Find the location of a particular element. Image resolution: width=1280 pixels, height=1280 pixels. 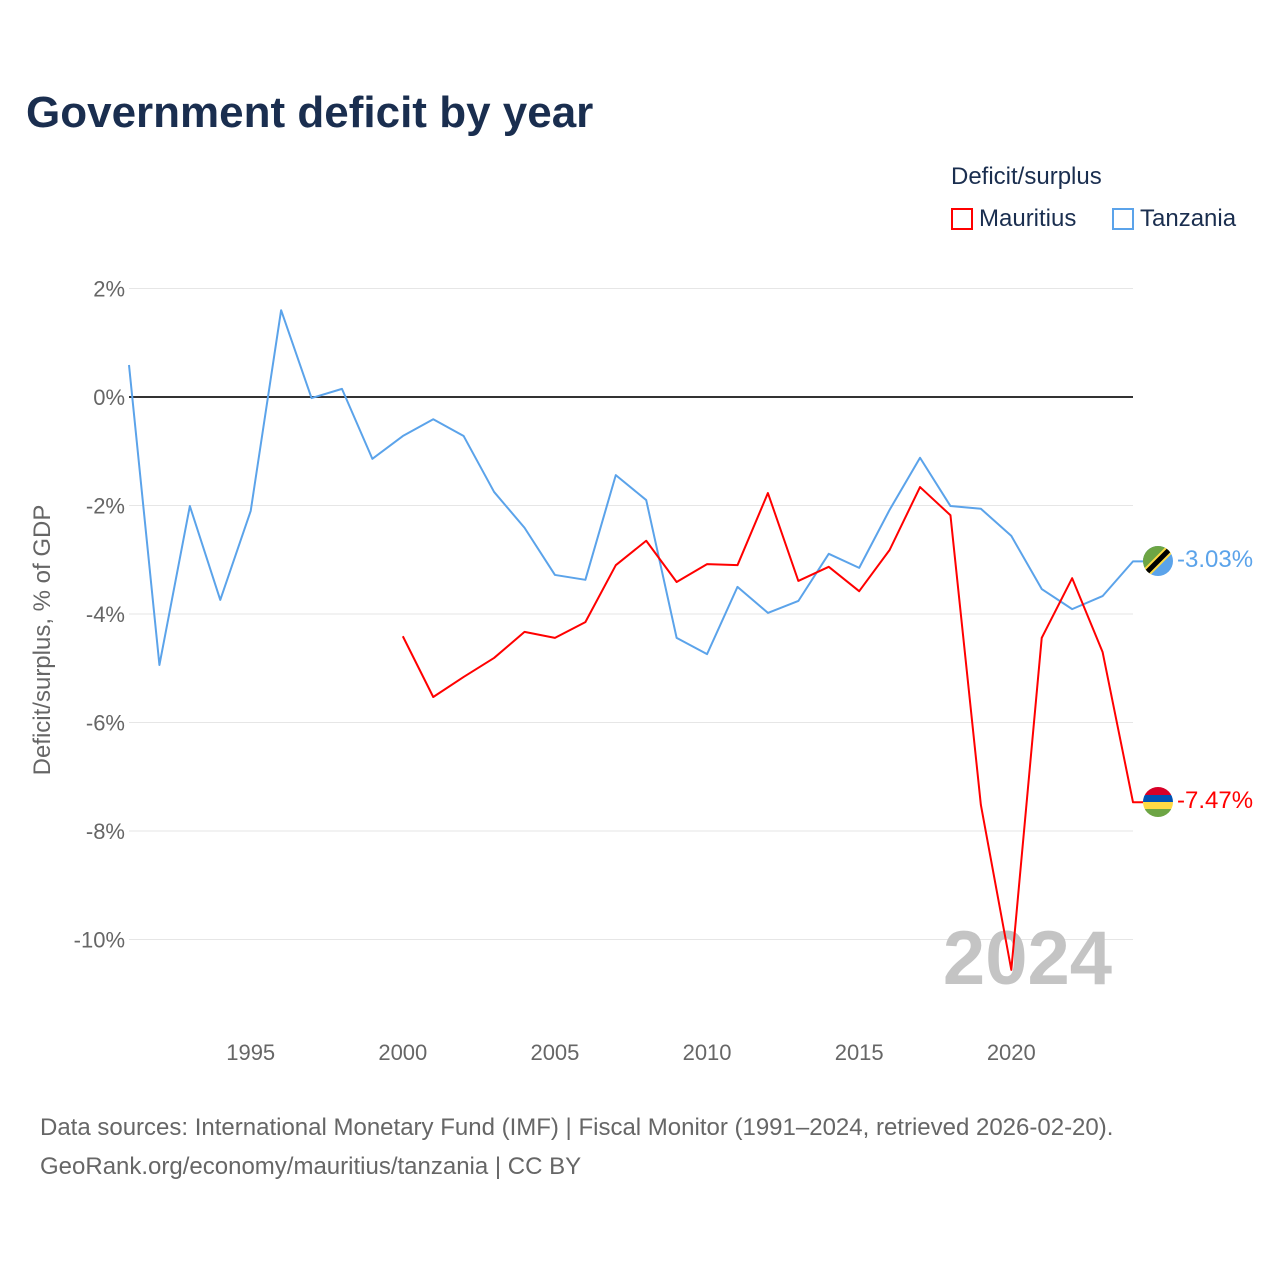

legend-label: Mauritius is located at coordinates (1028, 218).